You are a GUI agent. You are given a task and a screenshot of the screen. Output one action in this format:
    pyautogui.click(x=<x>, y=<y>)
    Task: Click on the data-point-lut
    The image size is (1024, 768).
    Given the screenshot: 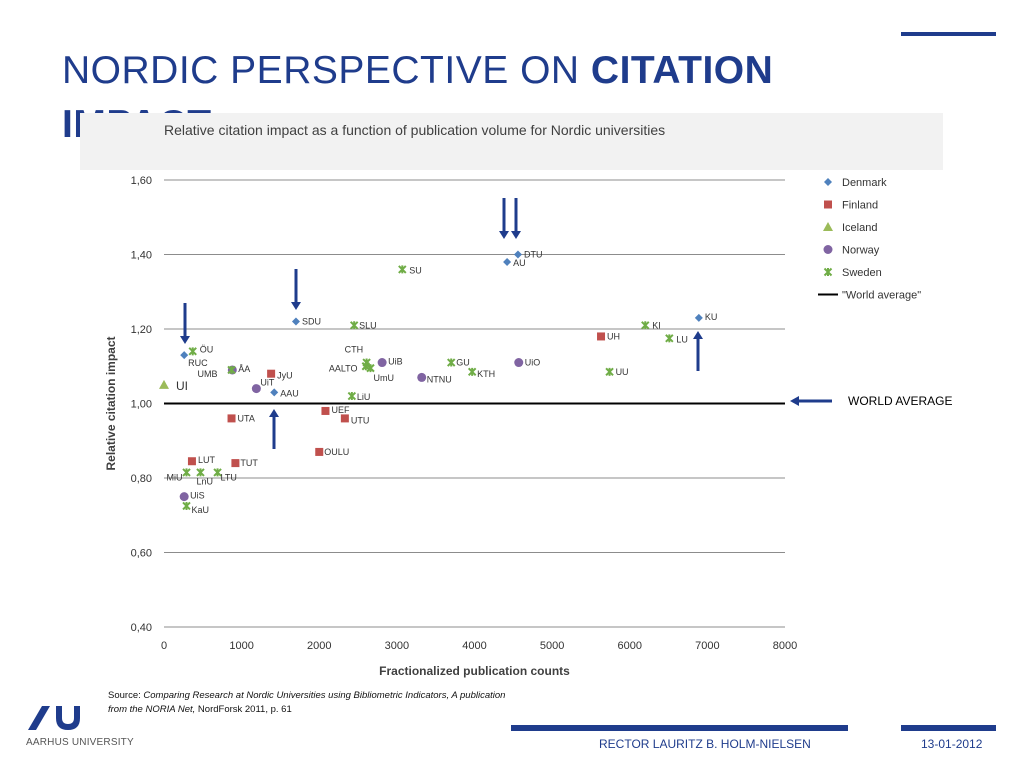 What is the action you would take?
    pyautogui.click(x=191, y=461)
    